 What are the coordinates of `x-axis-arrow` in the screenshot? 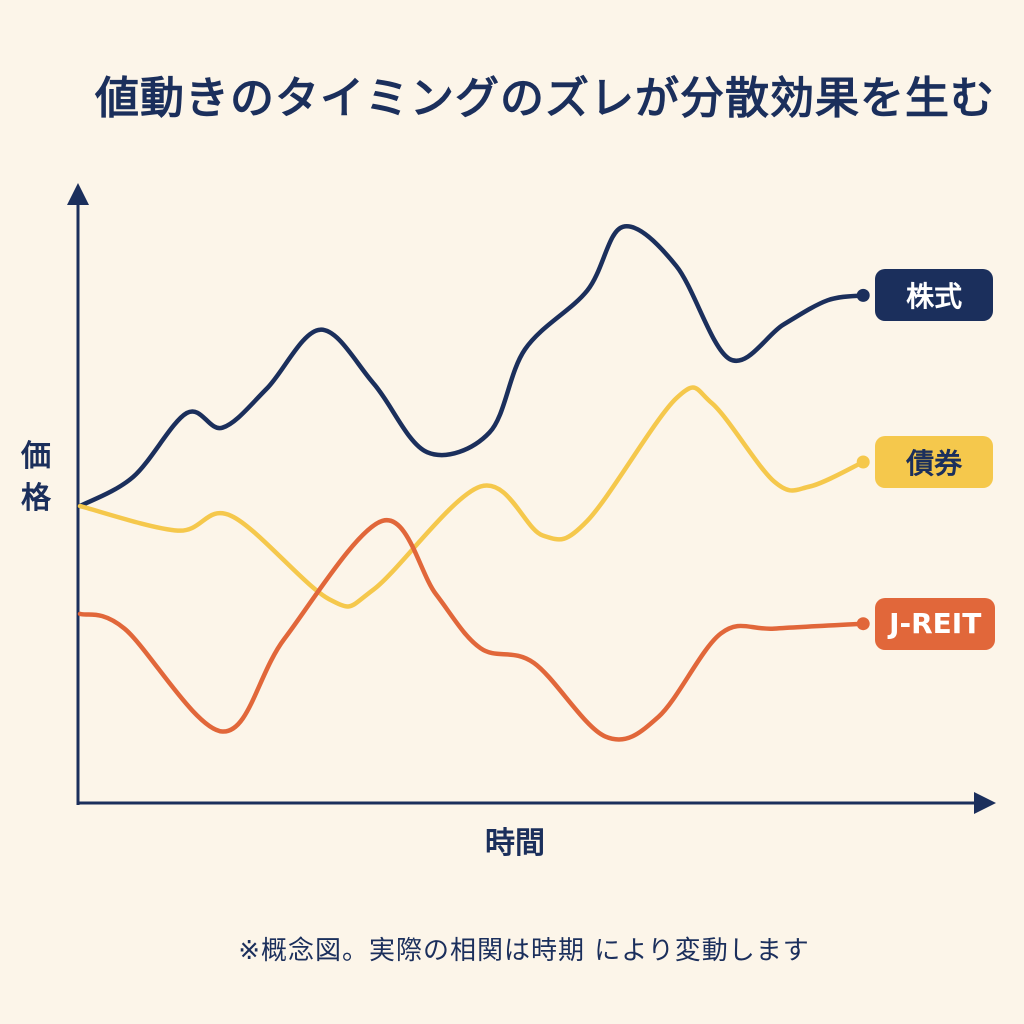 It's located at (985, 803).